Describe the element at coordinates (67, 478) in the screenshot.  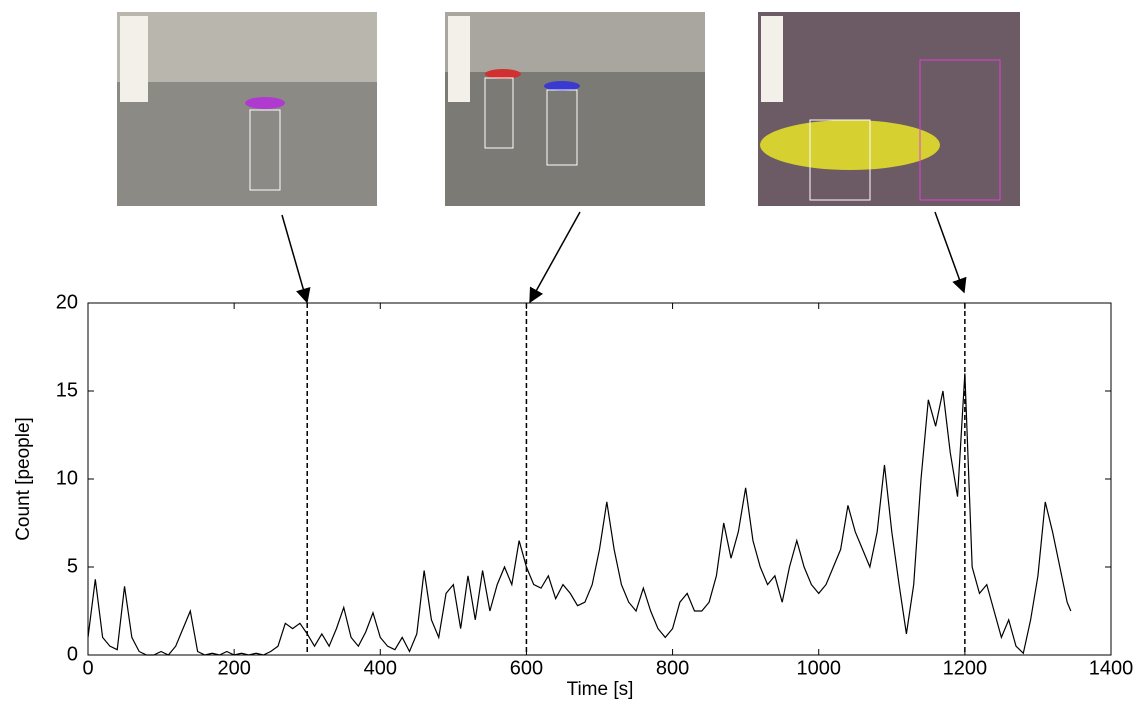
I see `y-tick-label: 10` at that location.